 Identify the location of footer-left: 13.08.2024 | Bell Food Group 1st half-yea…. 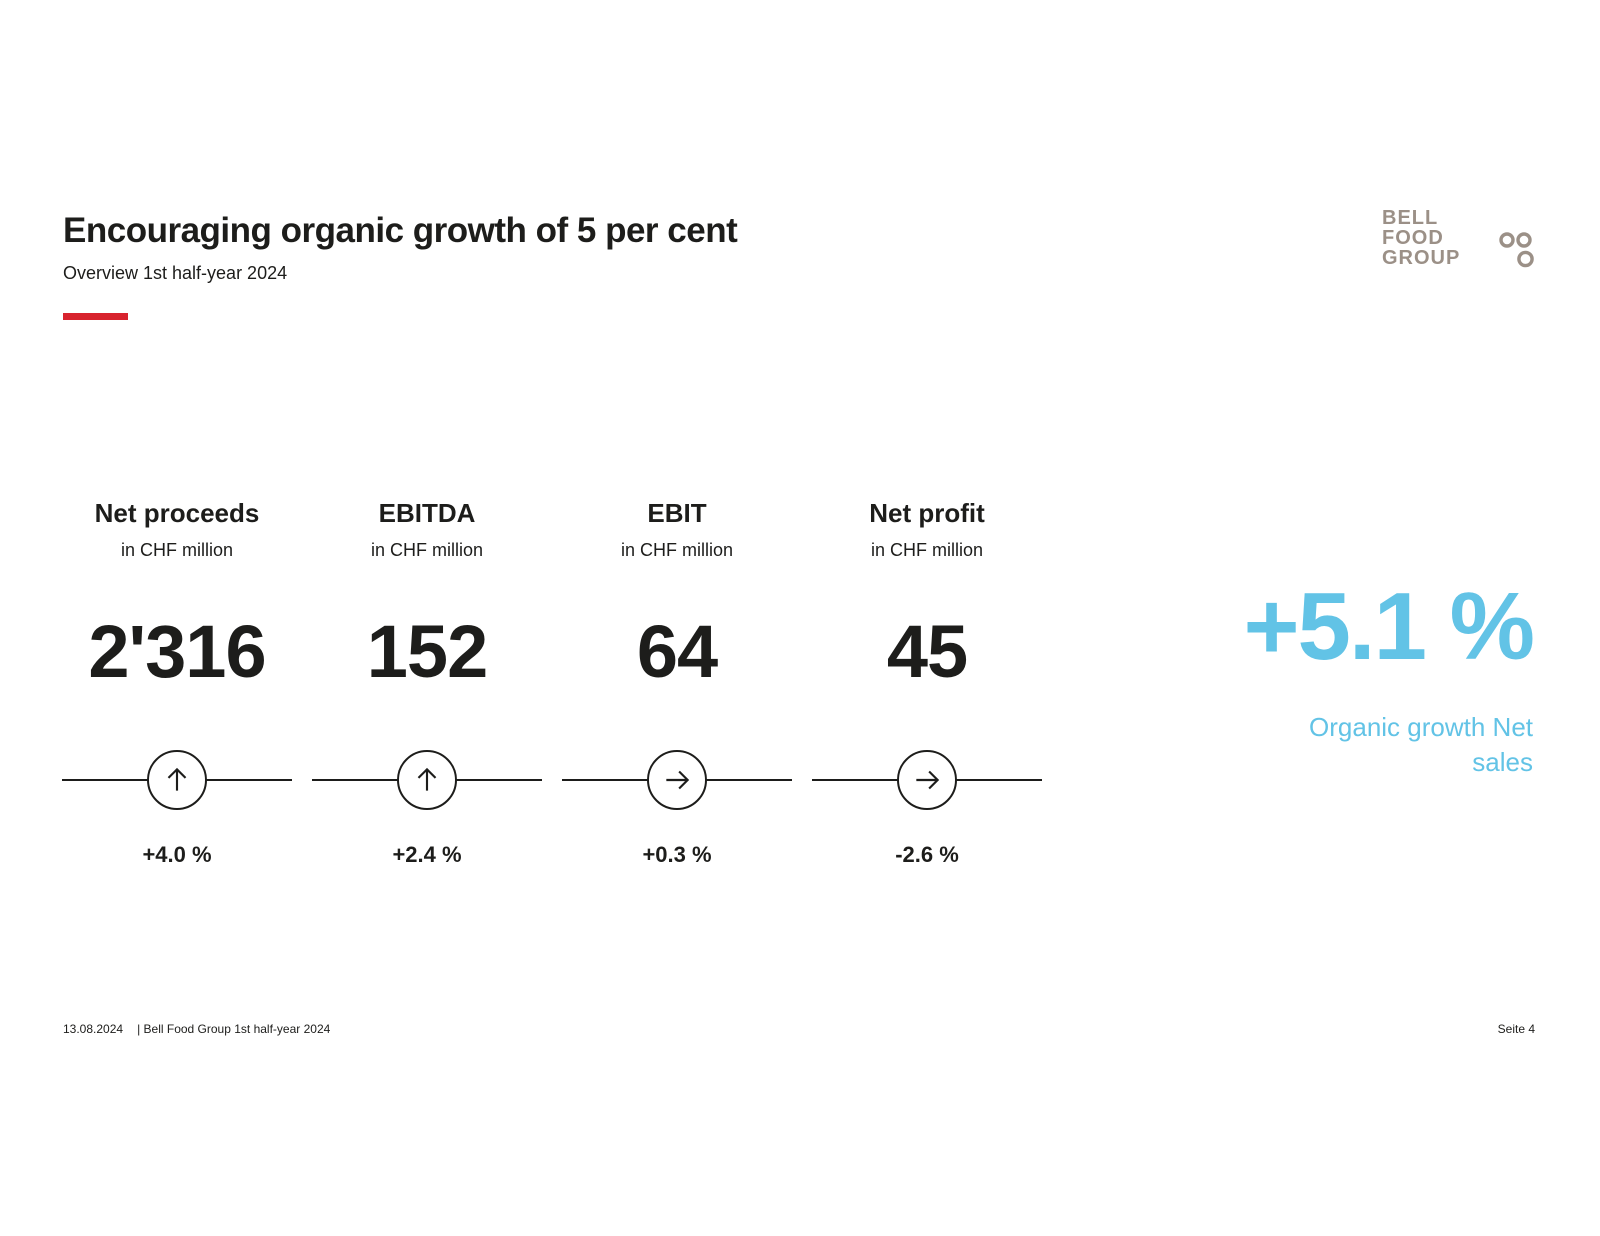
(196, 1029).